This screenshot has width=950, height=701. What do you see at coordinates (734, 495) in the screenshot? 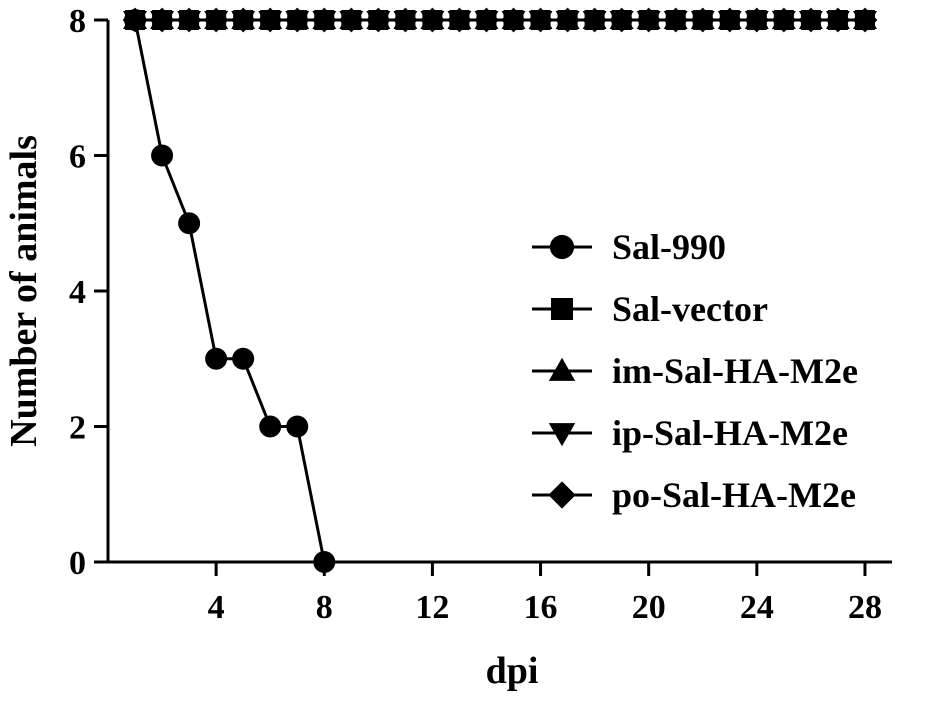
I see `legend-label: po-Sal-HA-M2e` at bounding box center [734, 495].